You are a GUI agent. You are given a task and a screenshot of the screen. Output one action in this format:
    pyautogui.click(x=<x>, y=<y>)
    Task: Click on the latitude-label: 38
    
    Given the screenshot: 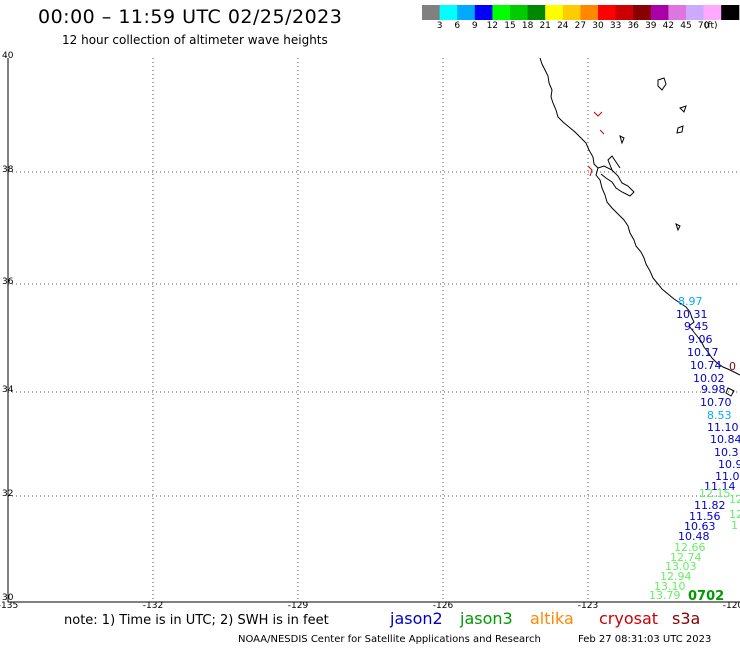 What is the action you would take?
    pyautogui.click(x=8, y=170)
    